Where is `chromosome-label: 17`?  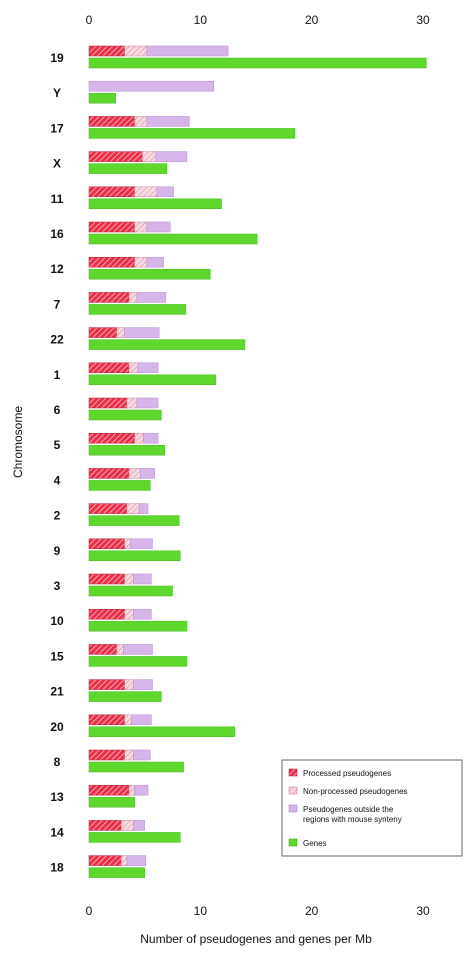 chromosome-label: 17 is located at coordinates (57, 128).